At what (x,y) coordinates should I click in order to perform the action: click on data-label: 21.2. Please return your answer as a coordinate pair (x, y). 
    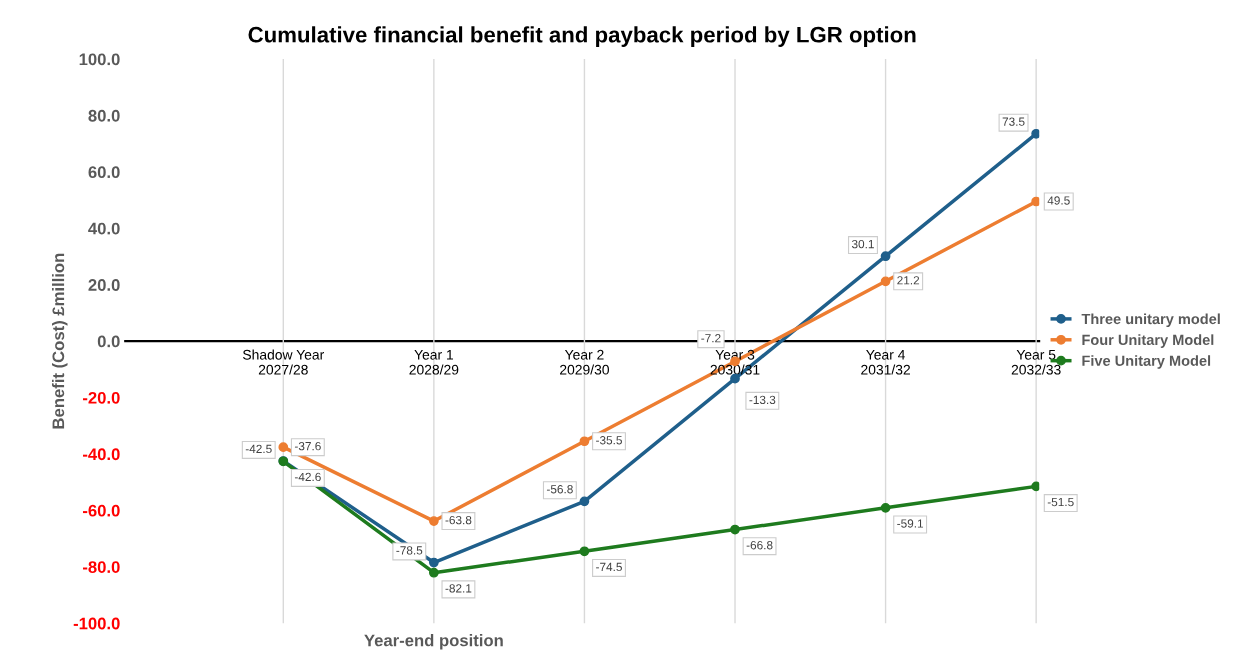
    Looking at the image, I should click on (908, 280).